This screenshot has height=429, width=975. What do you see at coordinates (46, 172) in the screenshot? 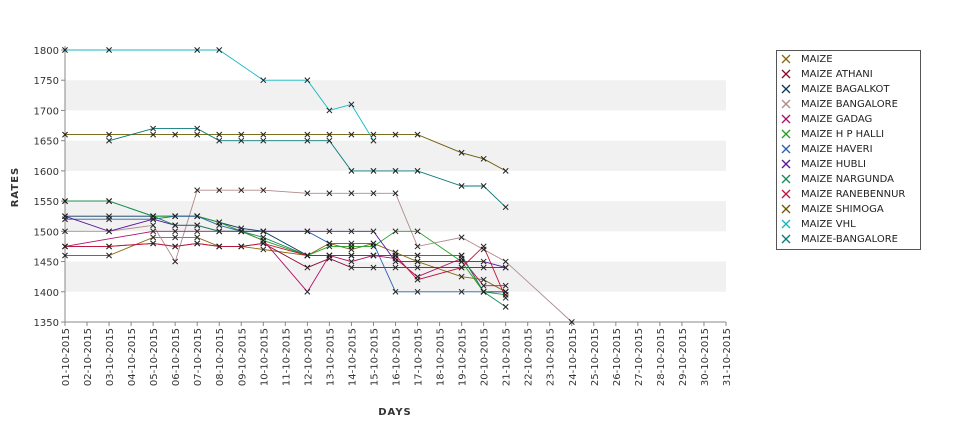
I see `y-tick-label: 1600` at bounding box center [46, 172].